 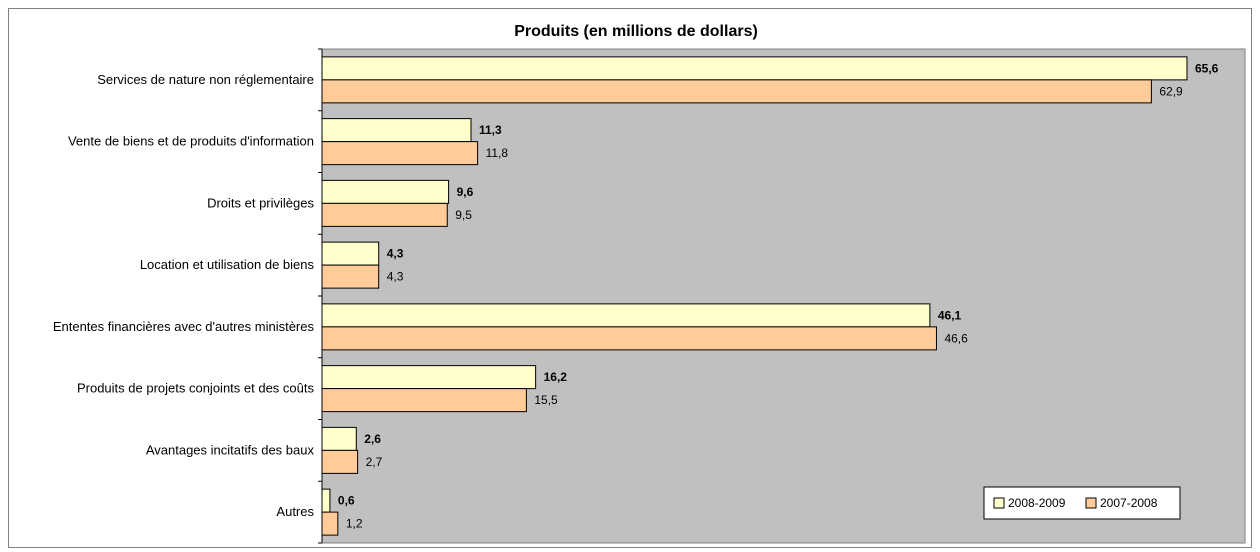 I want to click on category-label: Autres, so click(x=295, y=511).